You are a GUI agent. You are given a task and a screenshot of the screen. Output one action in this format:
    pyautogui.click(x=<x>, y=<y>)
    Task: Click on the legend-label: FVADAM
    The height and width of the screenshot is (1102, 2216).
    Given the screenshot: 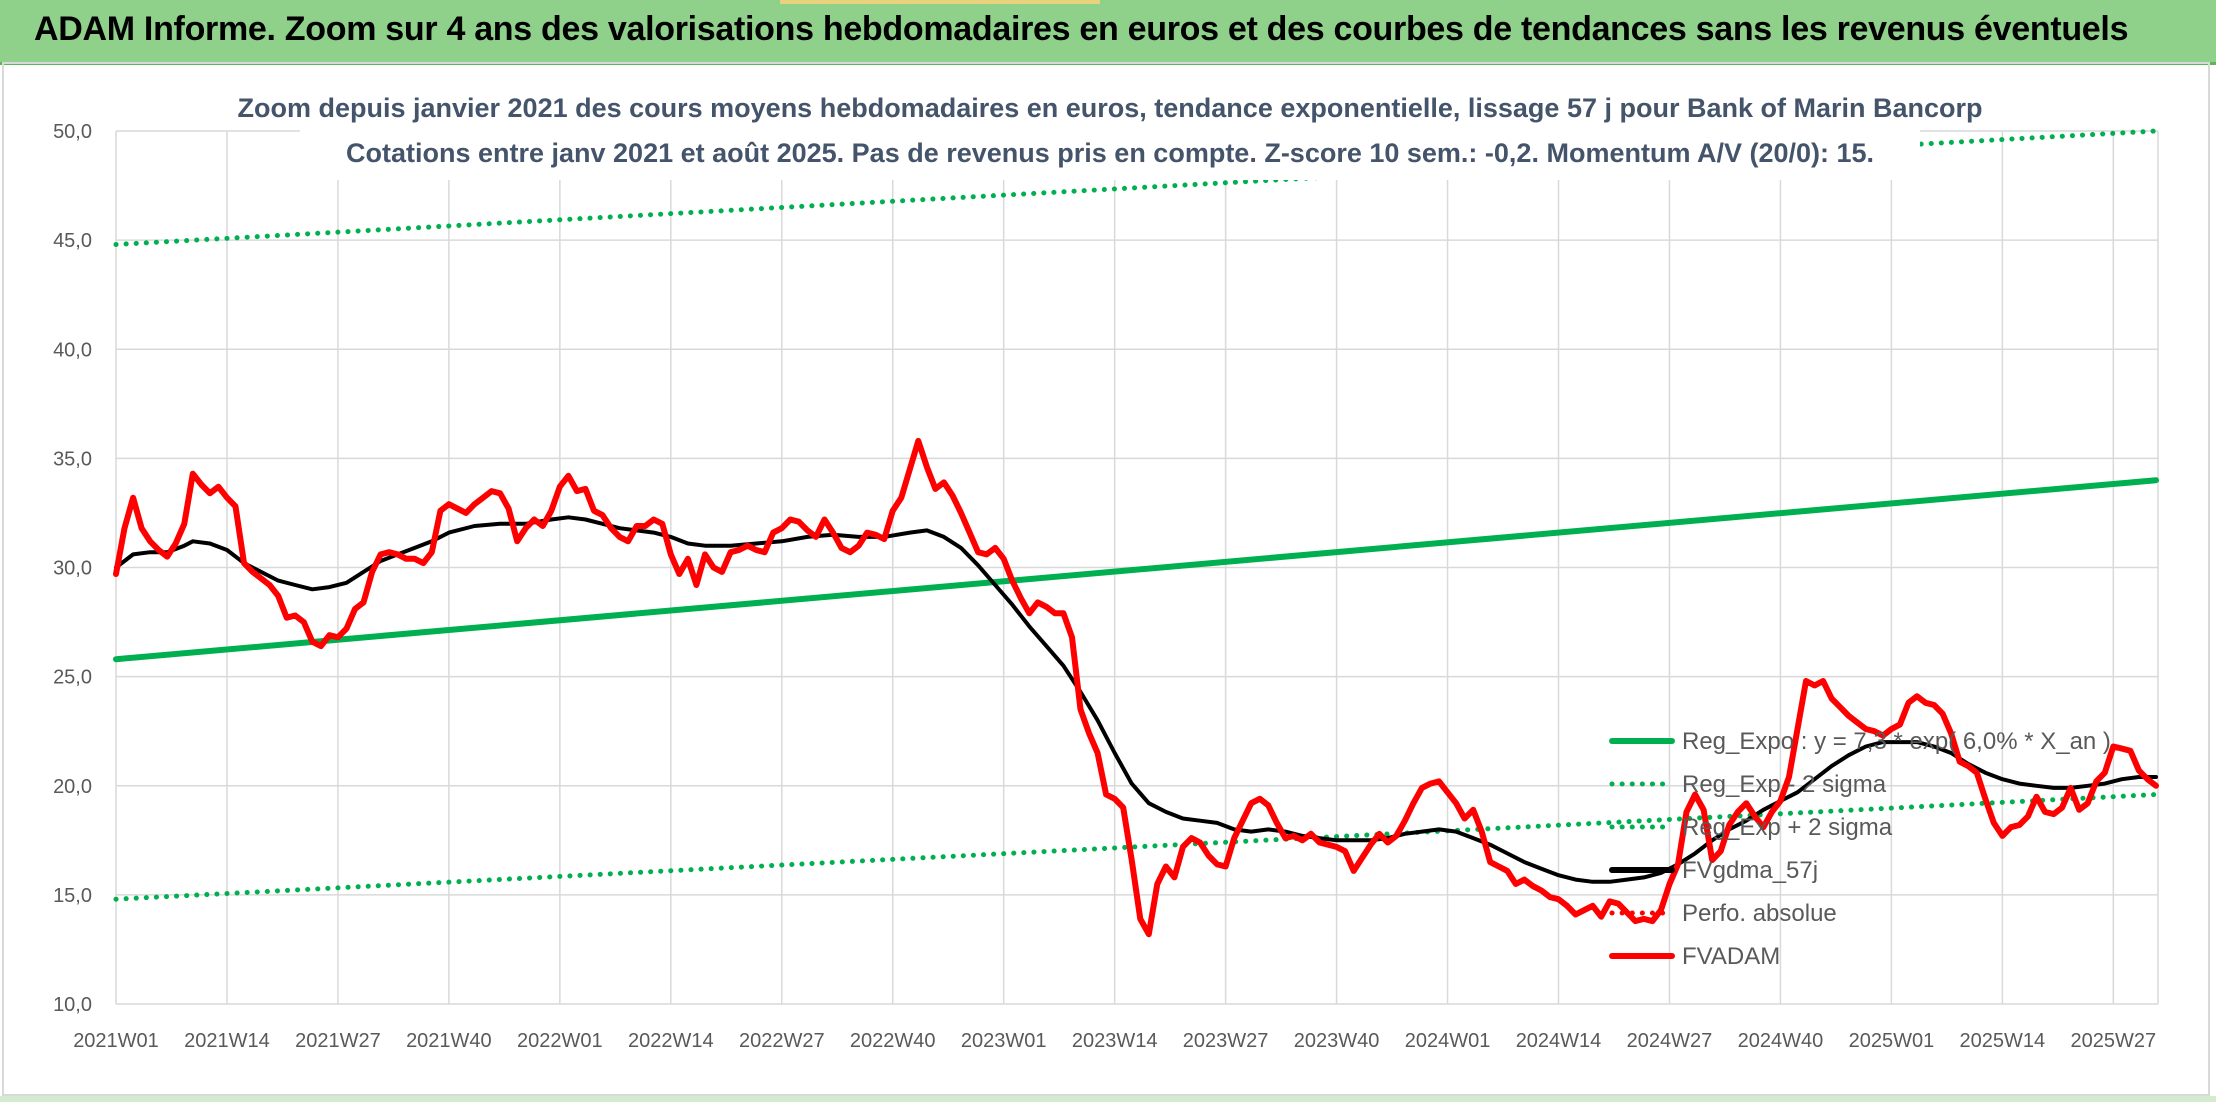 What is the action you would take?
    pyautogui.click(x=1731, y=956)
    